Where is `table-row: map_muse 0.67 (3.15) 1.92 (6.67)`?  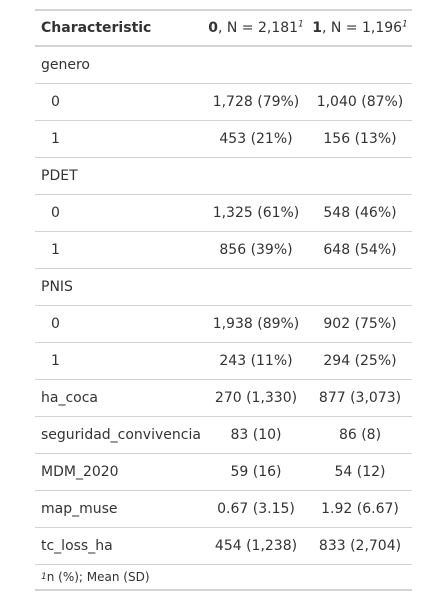
table-row: map_muse 0.67 (3.15) 1.92 (6.67) is located at coordinates (223, 509).